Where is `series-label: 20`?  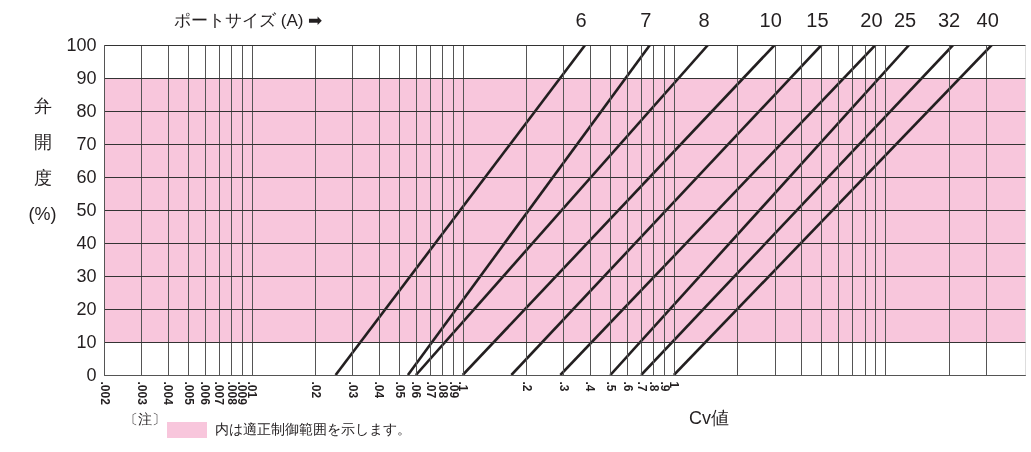
series-label: 20 is located at coordinates (871, 20).